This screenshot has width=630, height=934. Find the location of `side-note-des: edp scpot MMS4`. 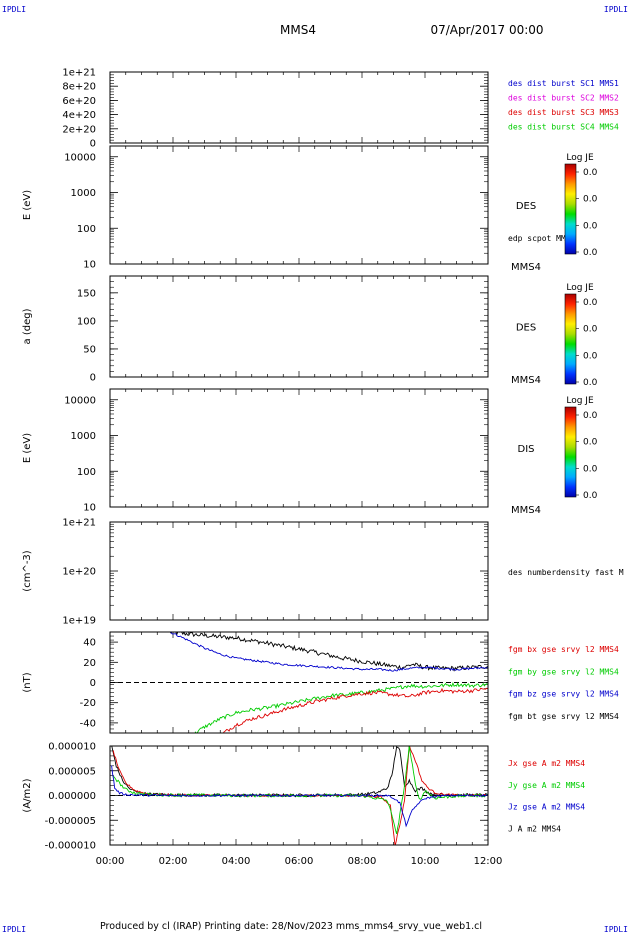

side-note-des: edp scpot MMS4 is located at coordinates (542, 238).